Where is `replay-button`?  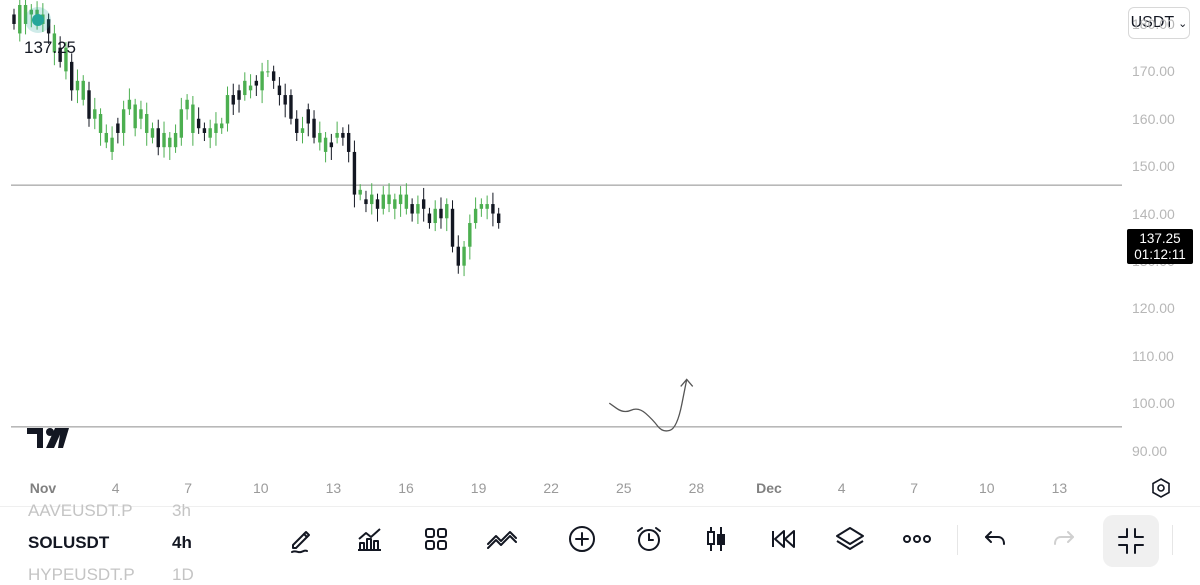
replay-button is located at coordinates (783, 539).